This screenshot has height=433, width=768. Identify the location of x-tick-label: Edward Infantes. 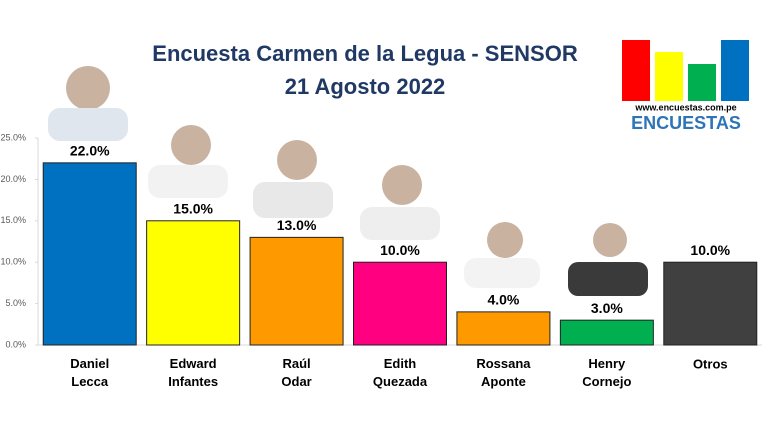
(193, 372).